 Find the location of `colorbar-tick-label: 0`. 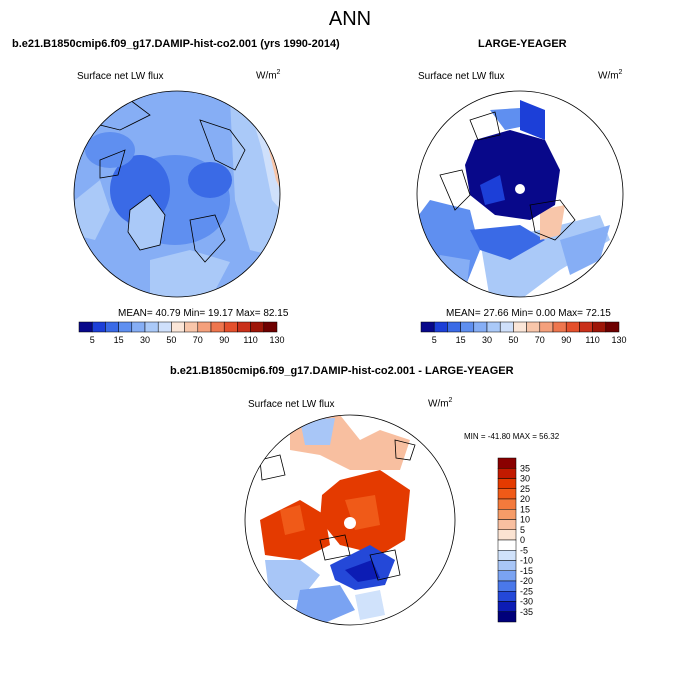

colorbar-tick-label: 0 is located at coordinates (522, 540).